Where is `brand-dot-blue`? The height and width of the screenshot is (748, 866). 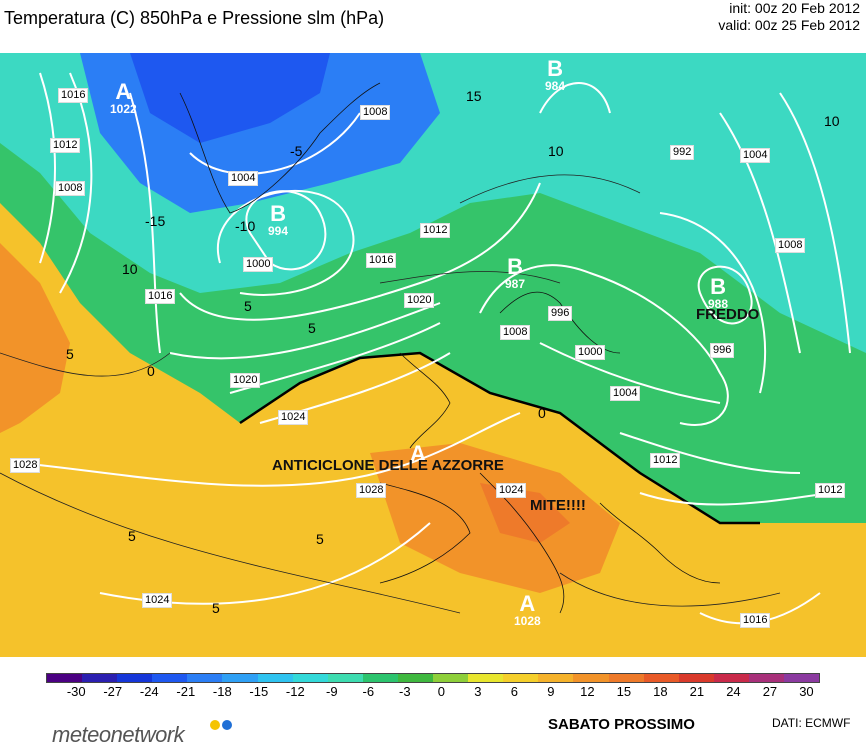 brand-dot-blue is located at coordinates (227, 725).